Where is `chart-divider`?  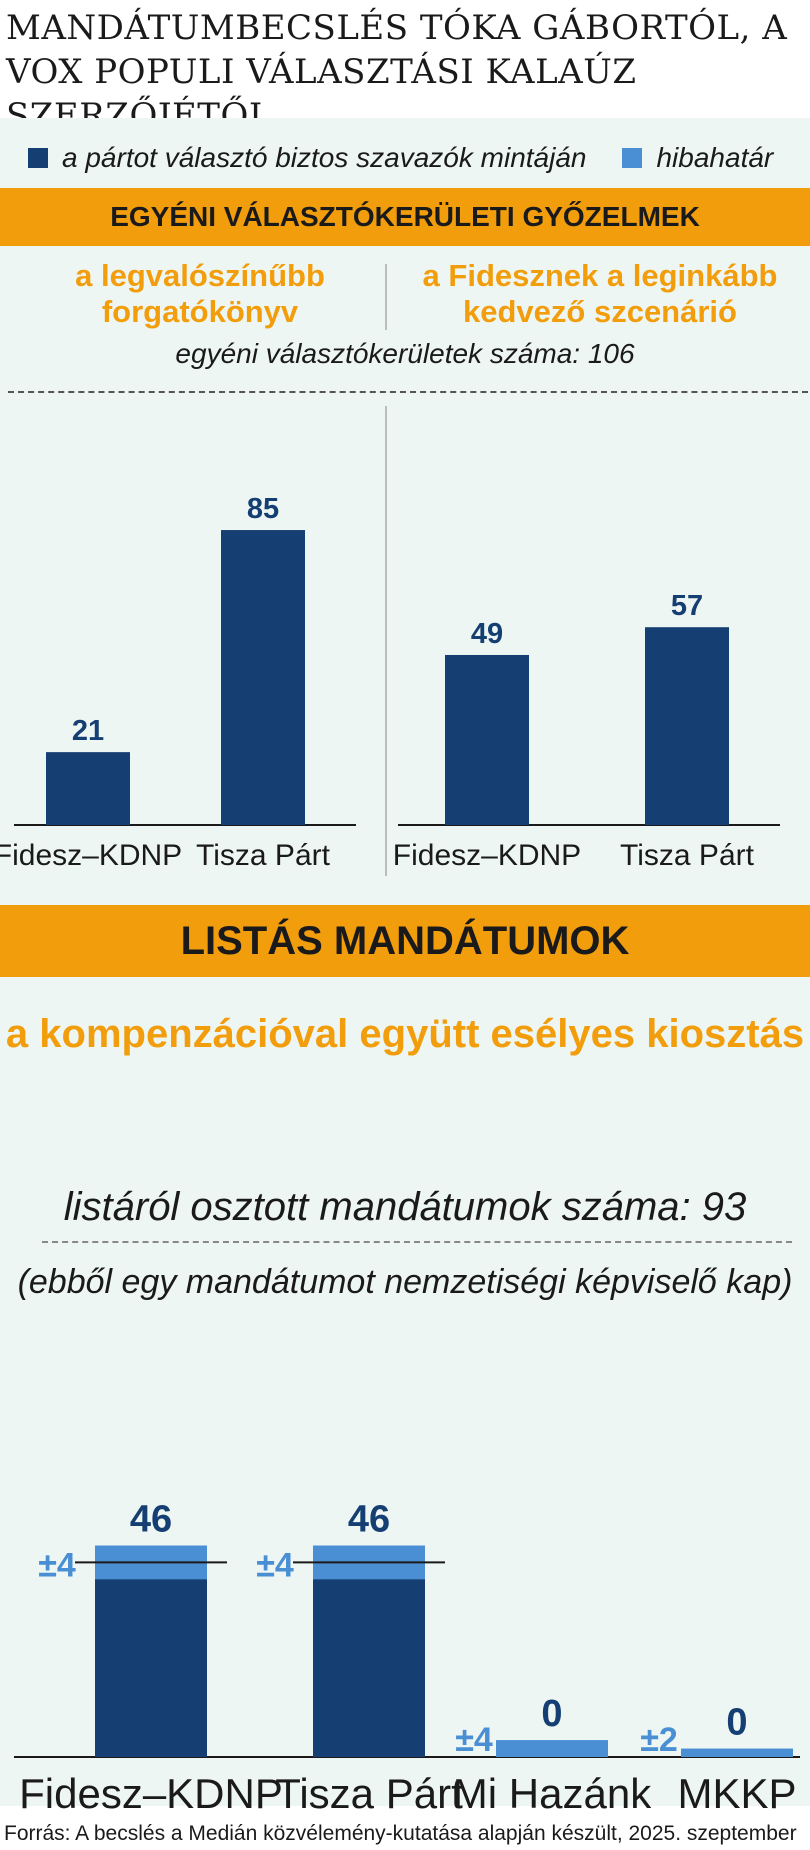
chart-divider is located at coordinates (386, 641).